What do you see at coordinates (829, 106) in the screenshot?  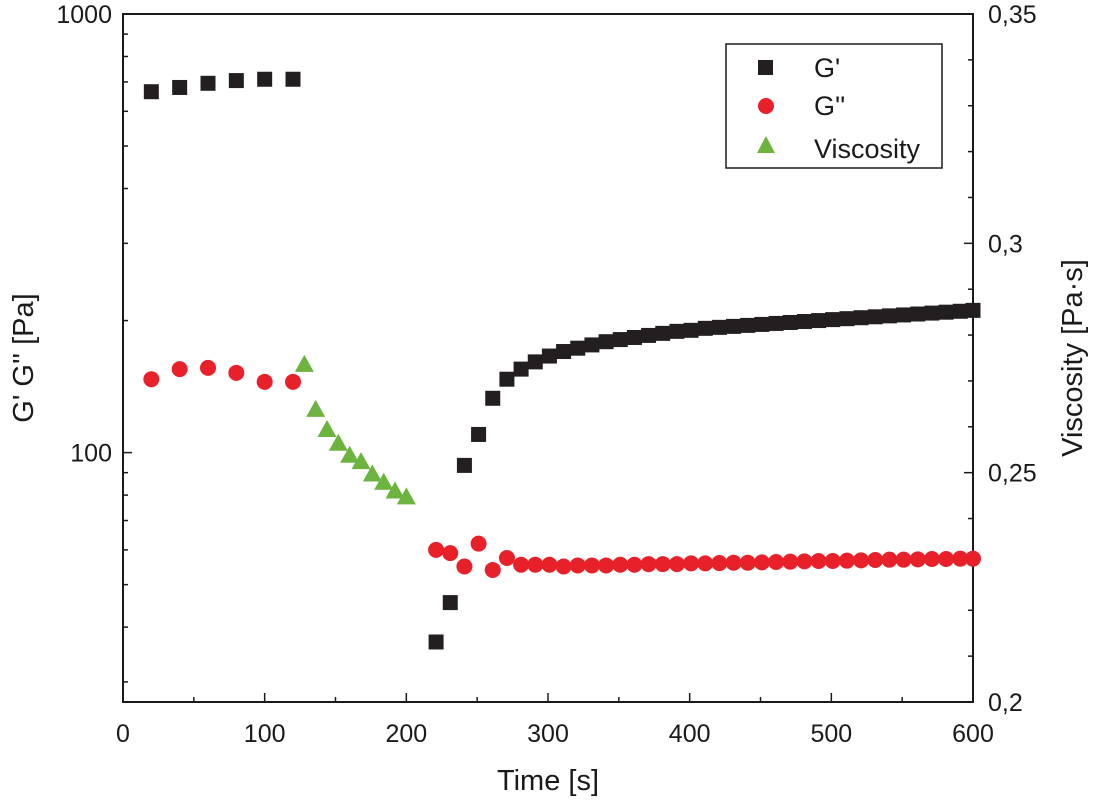 I see `legend-label-g-double-prime: G''` at bounding box center [829, 106].